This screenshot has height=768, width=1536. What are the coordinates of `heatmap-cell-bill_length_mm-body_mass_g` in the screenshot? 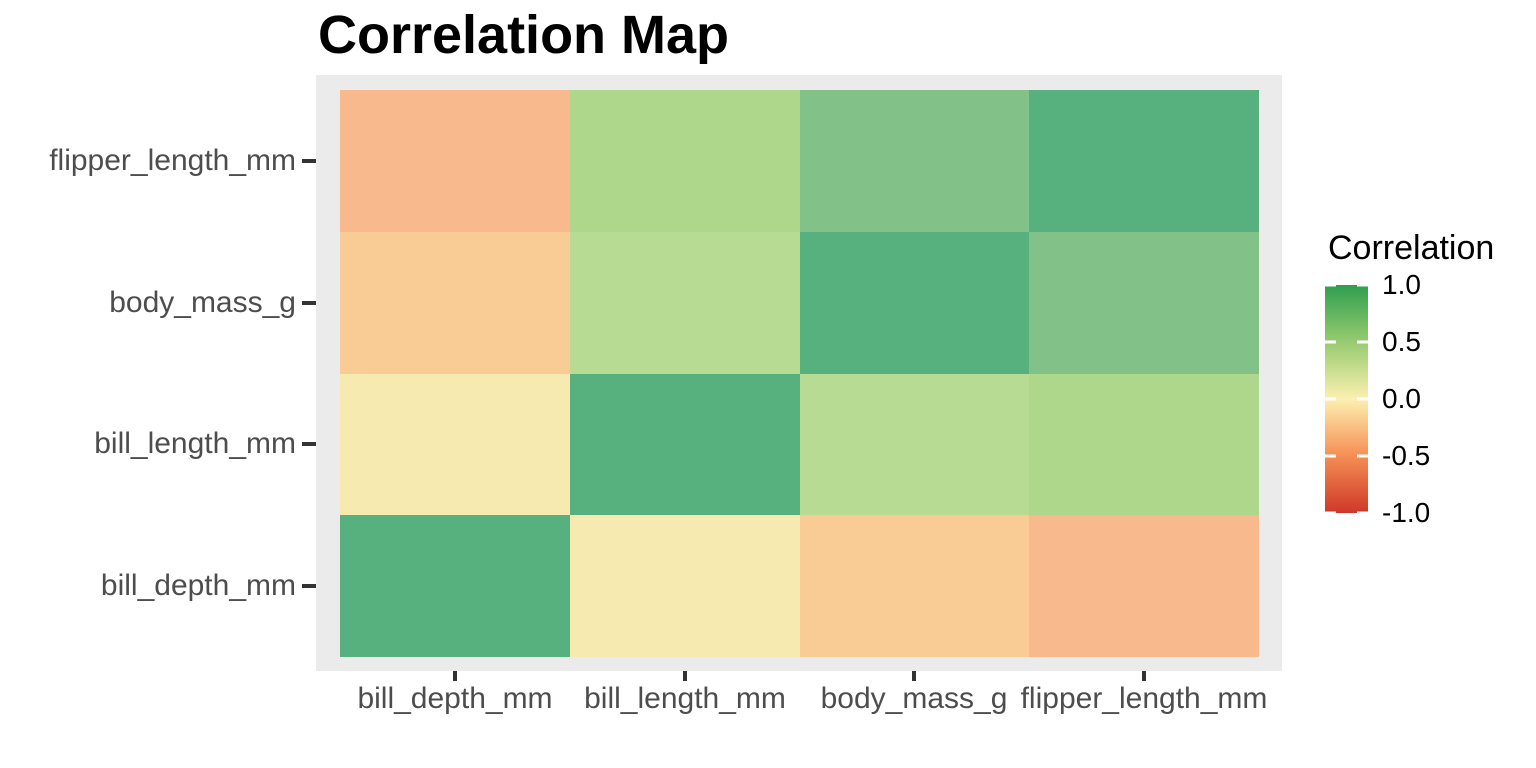 It's located at (914, 444).